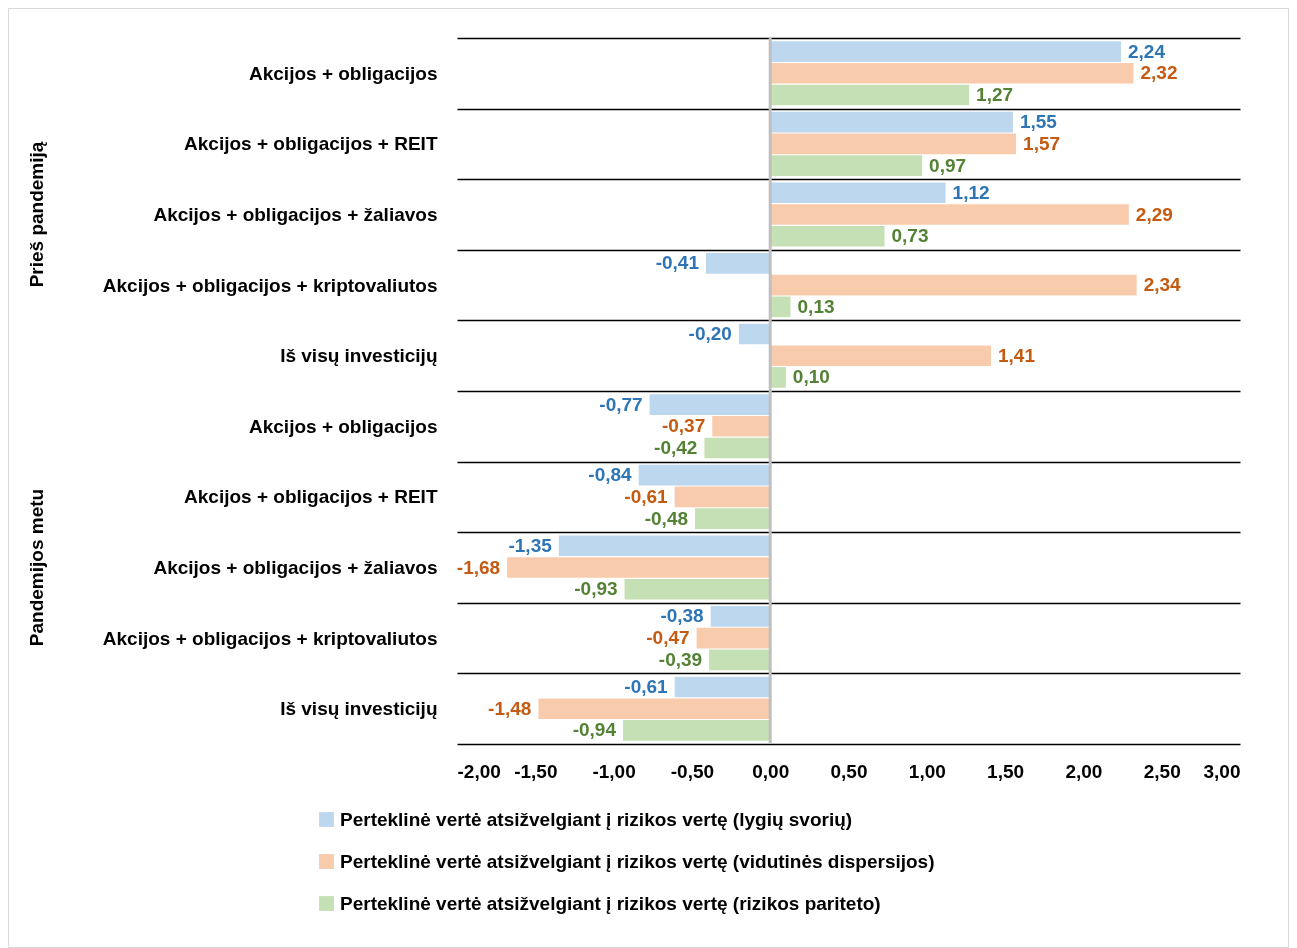 This screenshot has width=1297, height=948. What do you see at coordinates (927, 771) in the screenshot?
I see `x-tick-label: 1,00` at bounding box center [927, 771].